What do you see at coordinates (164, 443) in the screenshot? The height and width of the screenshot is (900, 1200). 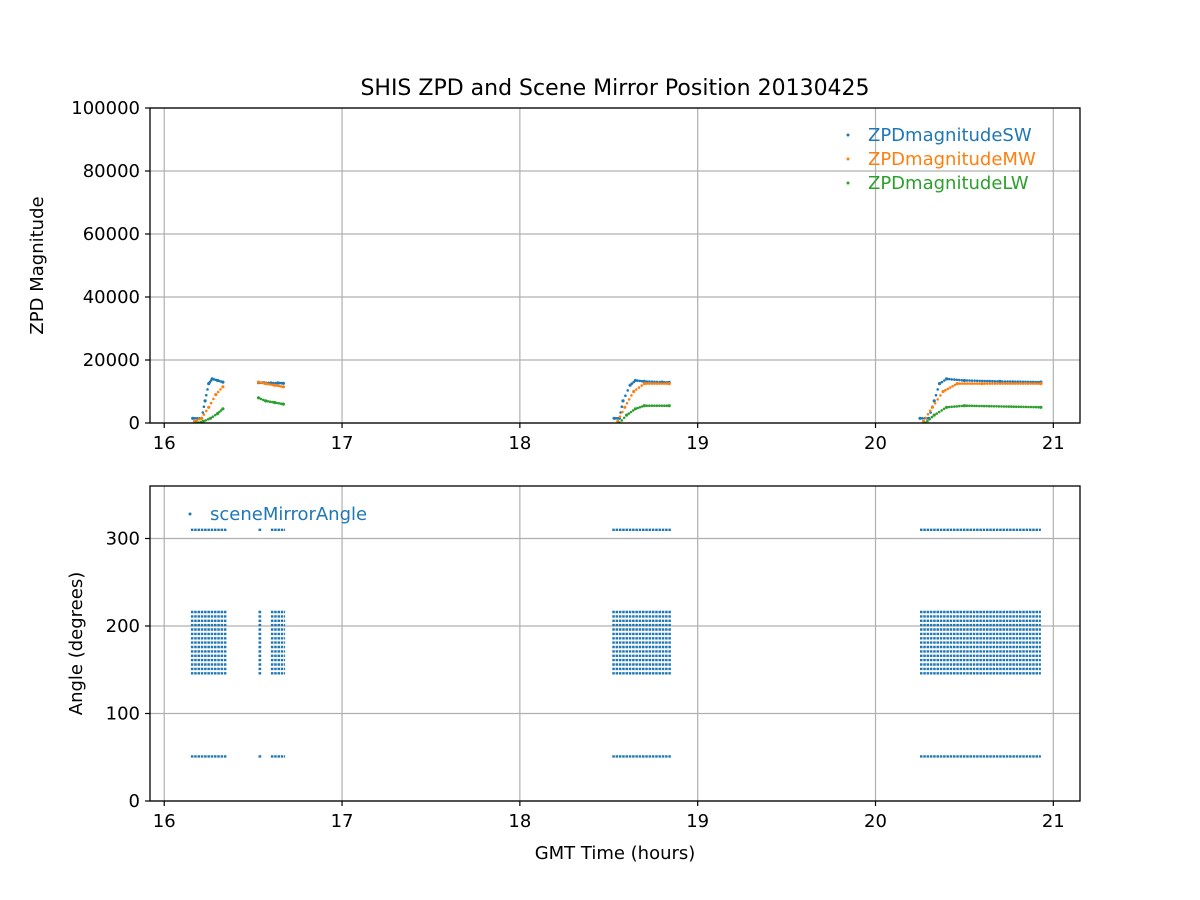 I see `top-x-tick-label: 16` at bounding box center [164, 443].